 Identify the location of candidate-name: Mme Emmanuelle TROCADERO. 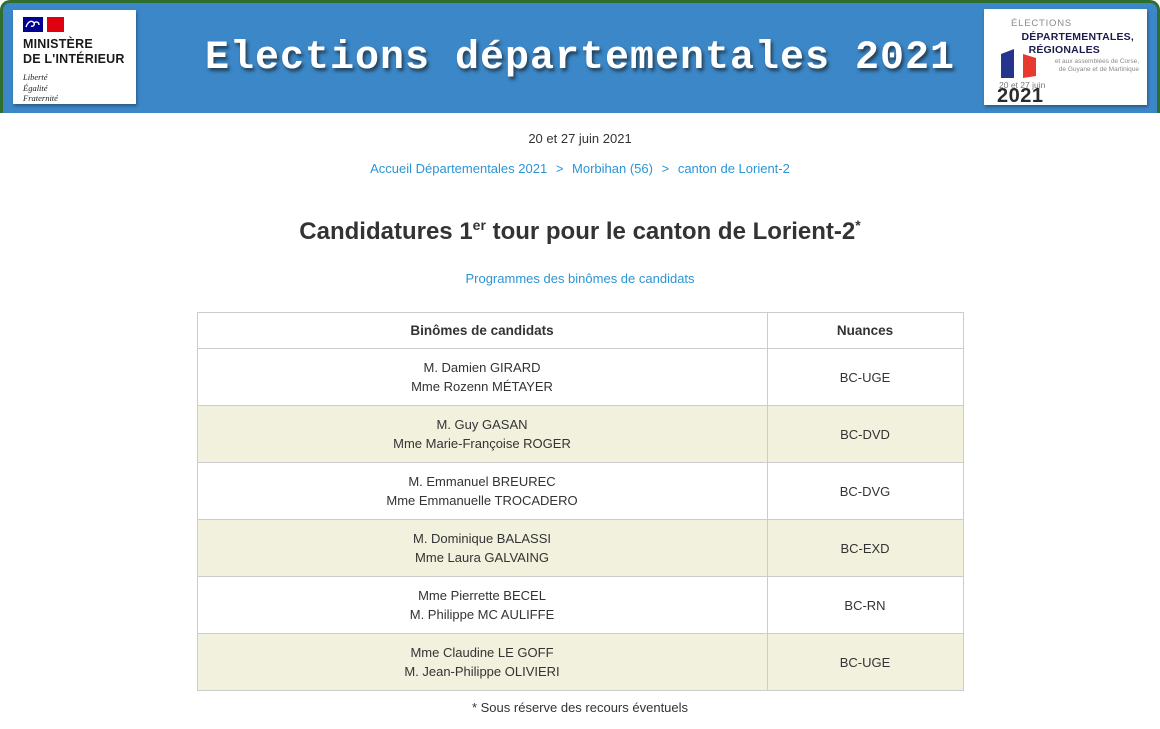
(482, 500).